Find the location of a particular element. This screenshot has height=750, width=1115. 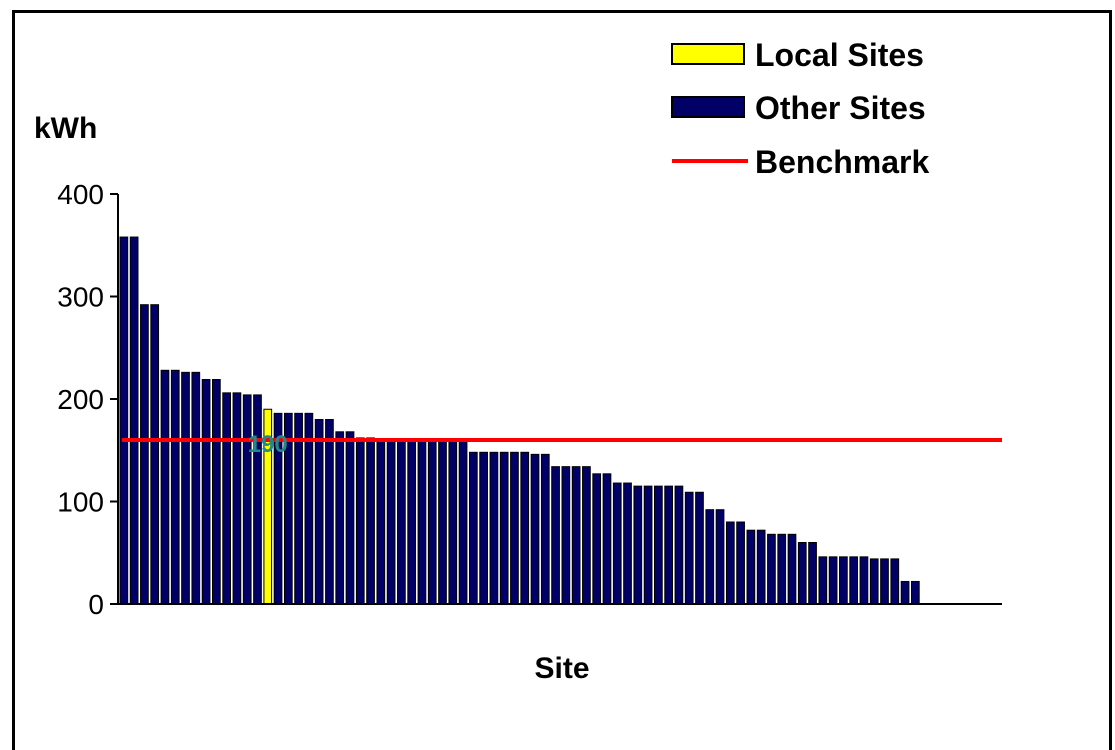

legend-label-local: Local Sites is located at coordinates (839, 55).